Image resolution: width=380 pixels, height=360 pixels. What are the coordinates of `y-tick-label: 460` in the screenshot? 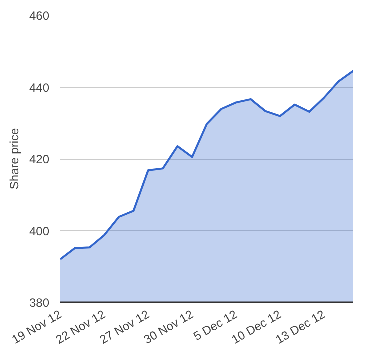 It's located at (39, 16).